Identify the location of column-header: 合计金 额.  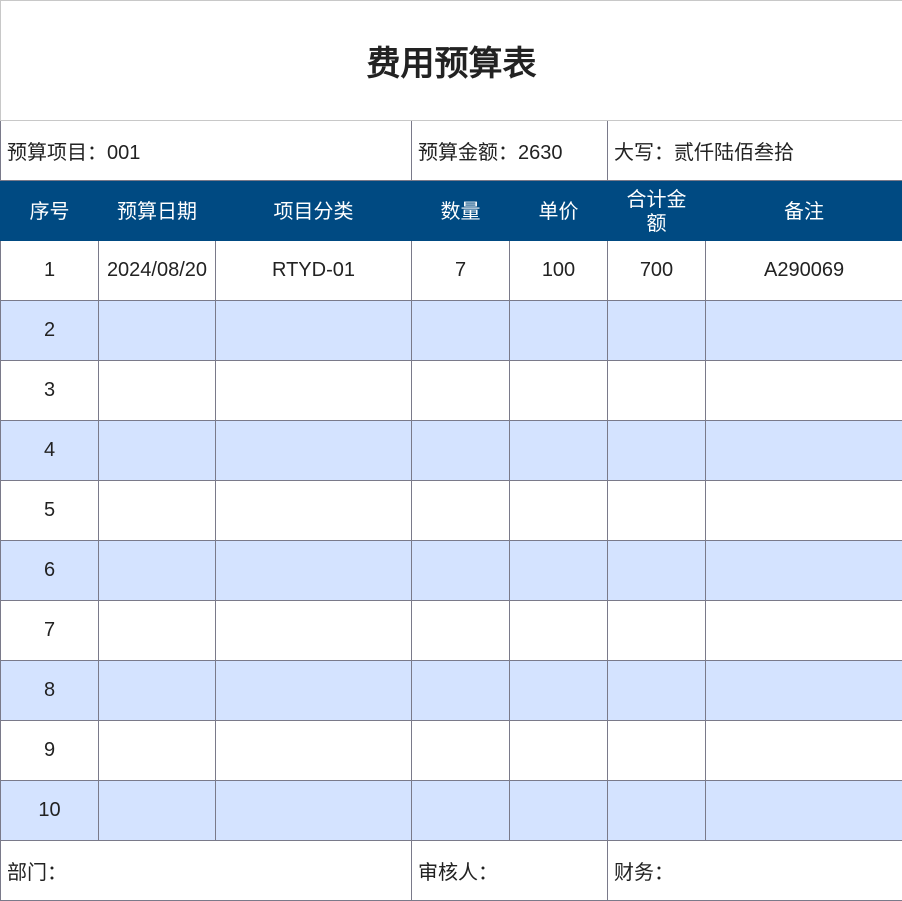
(656, 210).